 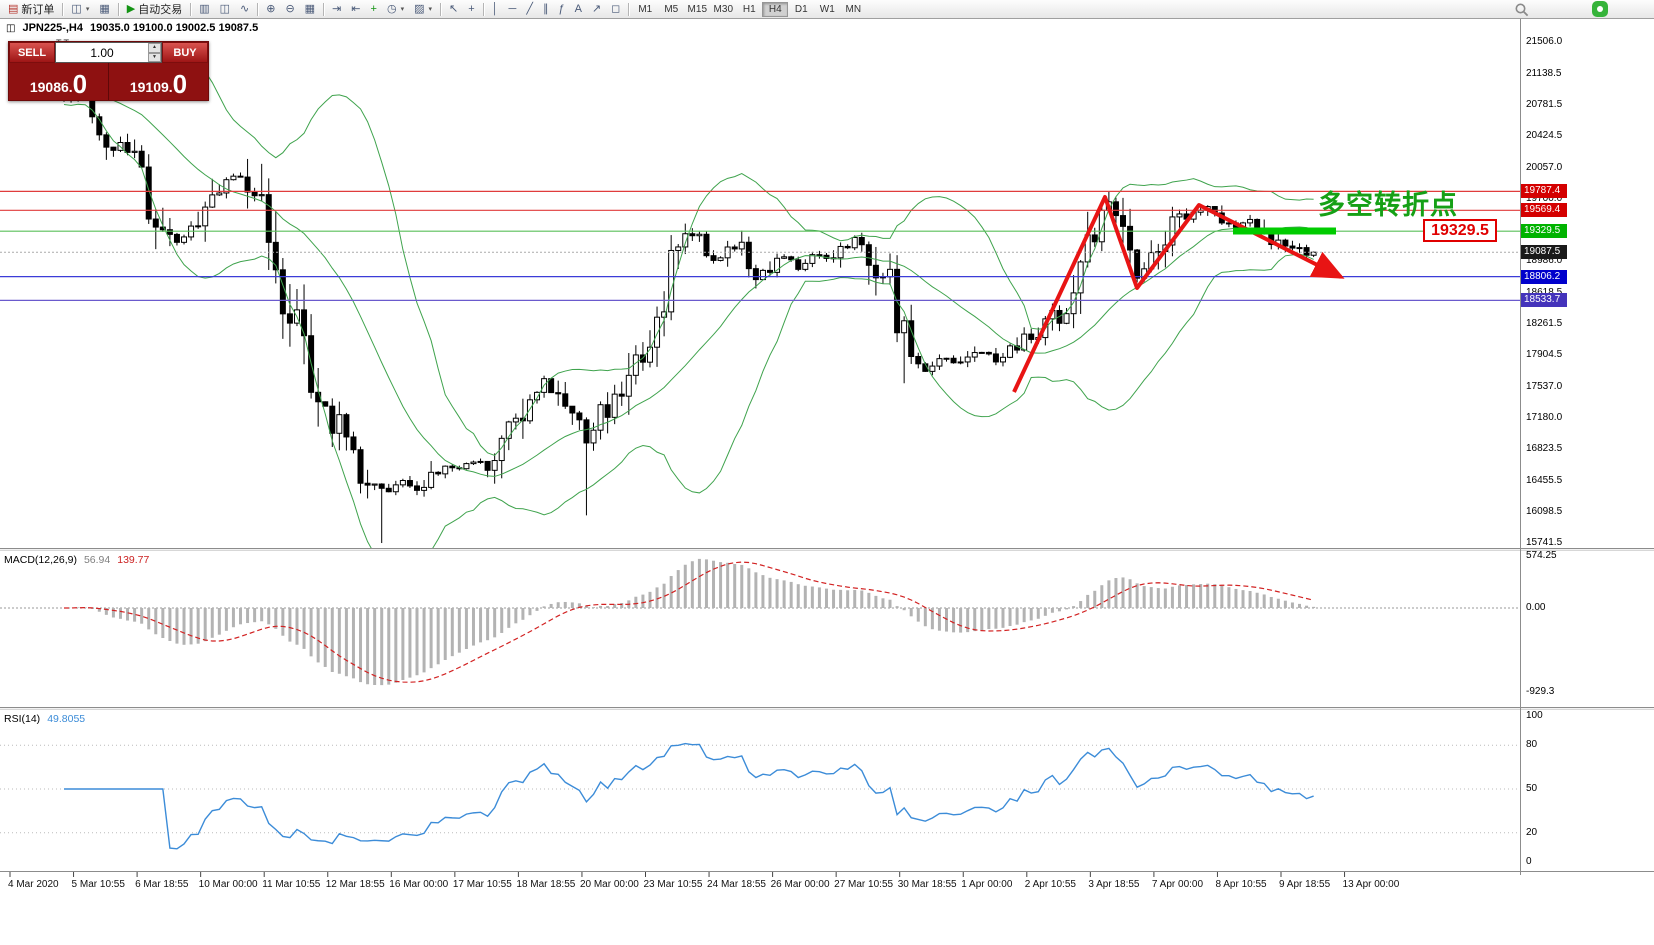 What do you see at coordinates (310, 9) in the screenshot?
I see `tile-windows-icon: ▦` at bounding box center [310, 9].